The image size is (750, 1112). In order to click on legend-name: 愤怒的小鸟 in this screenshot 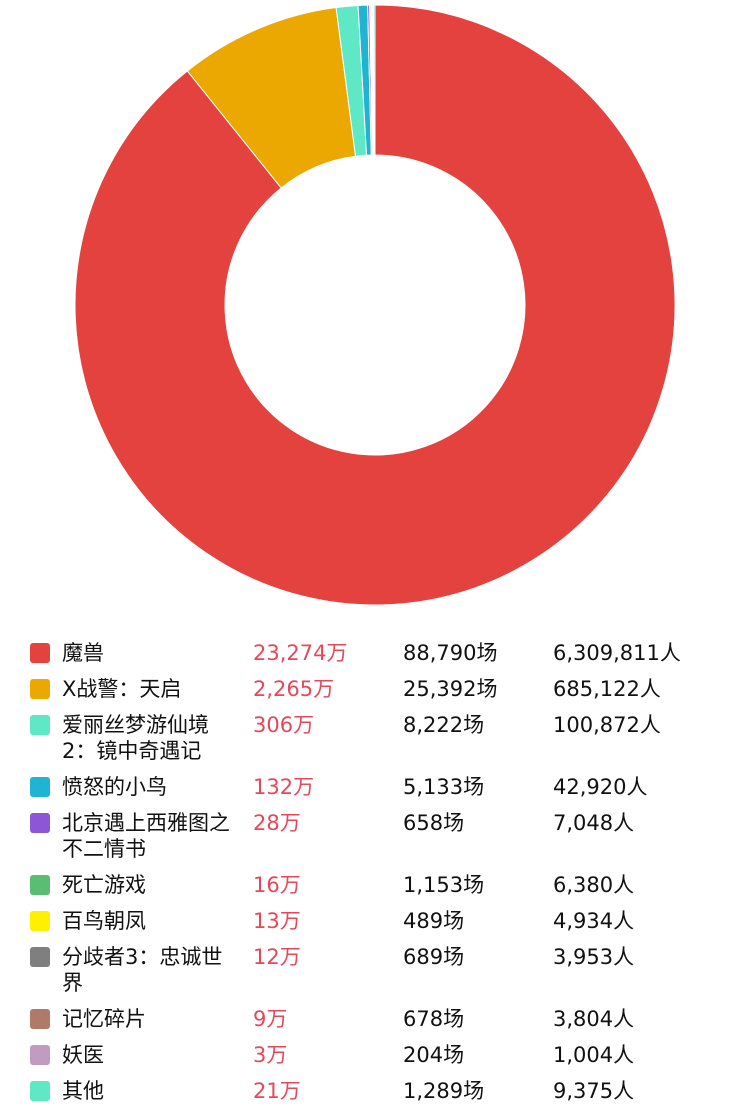, I will do `click(114, 787)`.